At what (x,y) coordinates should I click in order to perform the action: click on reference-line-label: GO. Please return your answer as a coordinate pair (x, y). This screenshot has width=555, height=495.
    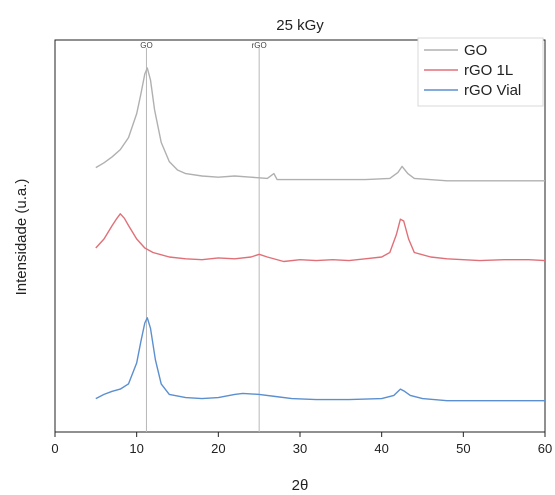
    Looking at the image, I should click on (146, 45).